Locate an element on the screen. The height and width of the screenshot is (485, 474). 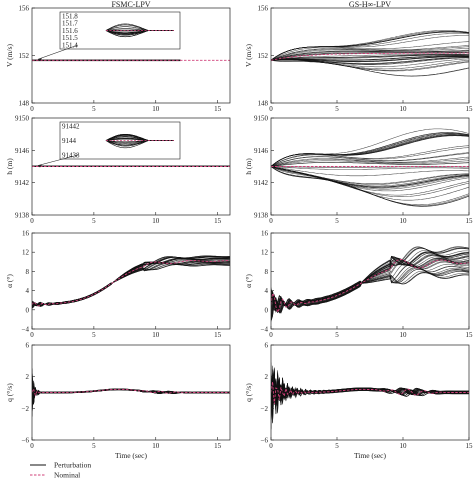
panel-3: 9138 9142 9146 9150 0 5 10 15 h (m) is located at coordinates (358, 170).